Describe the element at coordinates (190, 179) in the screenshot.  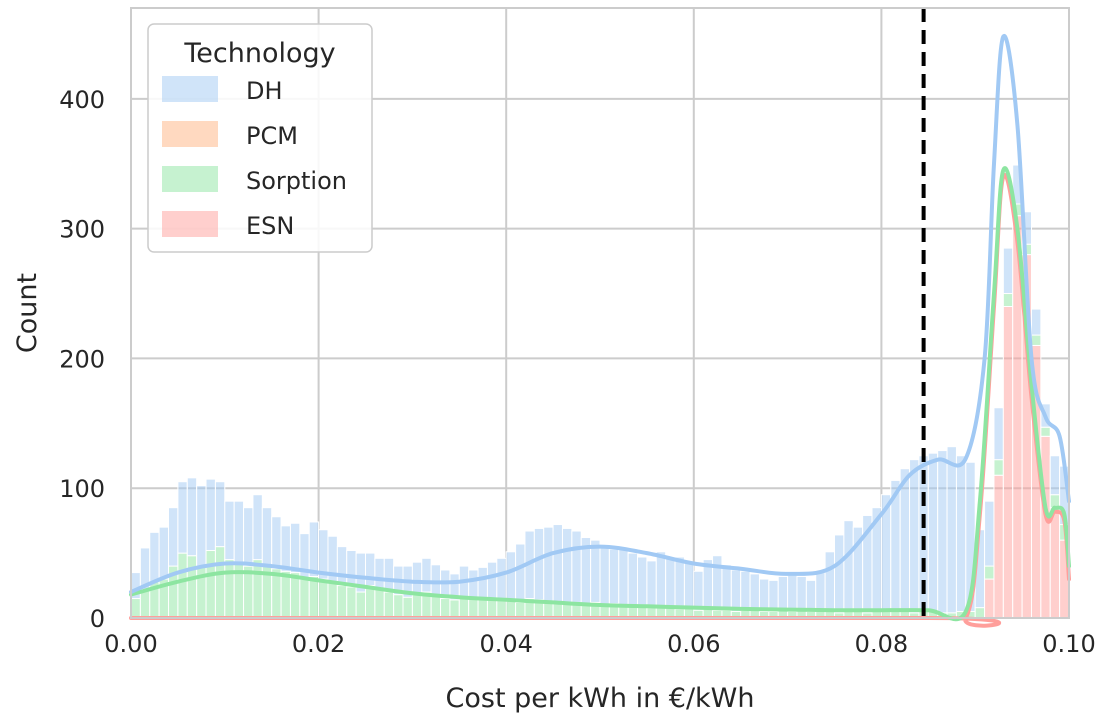
I see `legend-swatch-sorption` at that location.